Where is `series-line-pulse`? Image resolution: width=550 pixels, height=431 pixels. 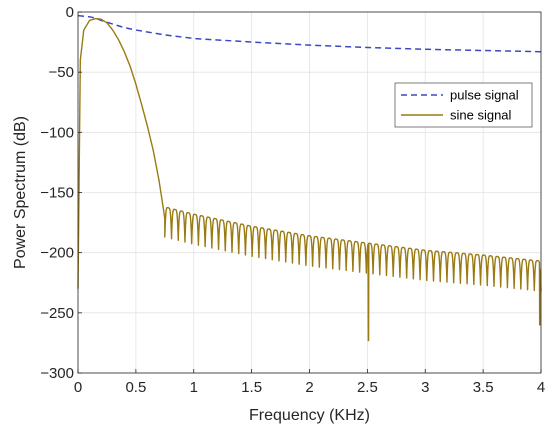 series-line-pulse is located at coordinates (309, 33).